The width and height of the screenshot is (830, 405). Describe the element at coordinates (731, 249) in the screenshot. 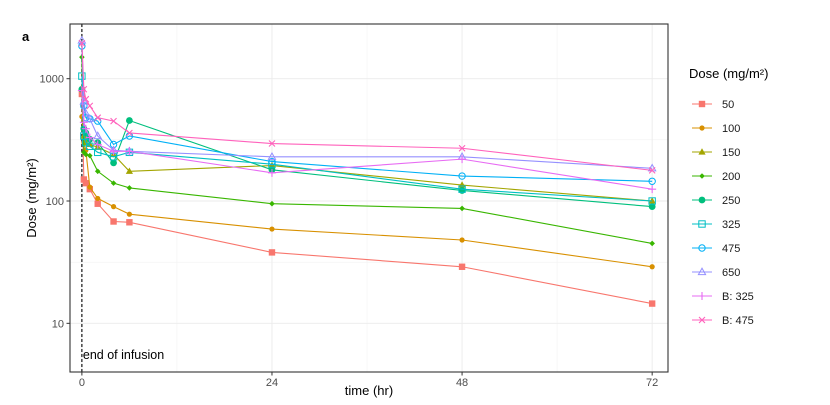

I see `legend-label: 475` at that location.